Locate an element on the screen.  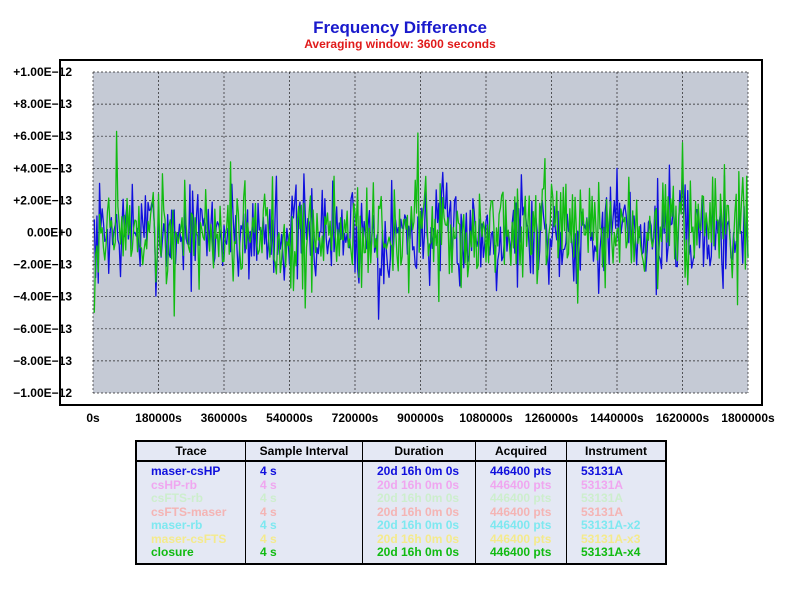
x-tick-label: 540000s is located at coordinates (289, 418).